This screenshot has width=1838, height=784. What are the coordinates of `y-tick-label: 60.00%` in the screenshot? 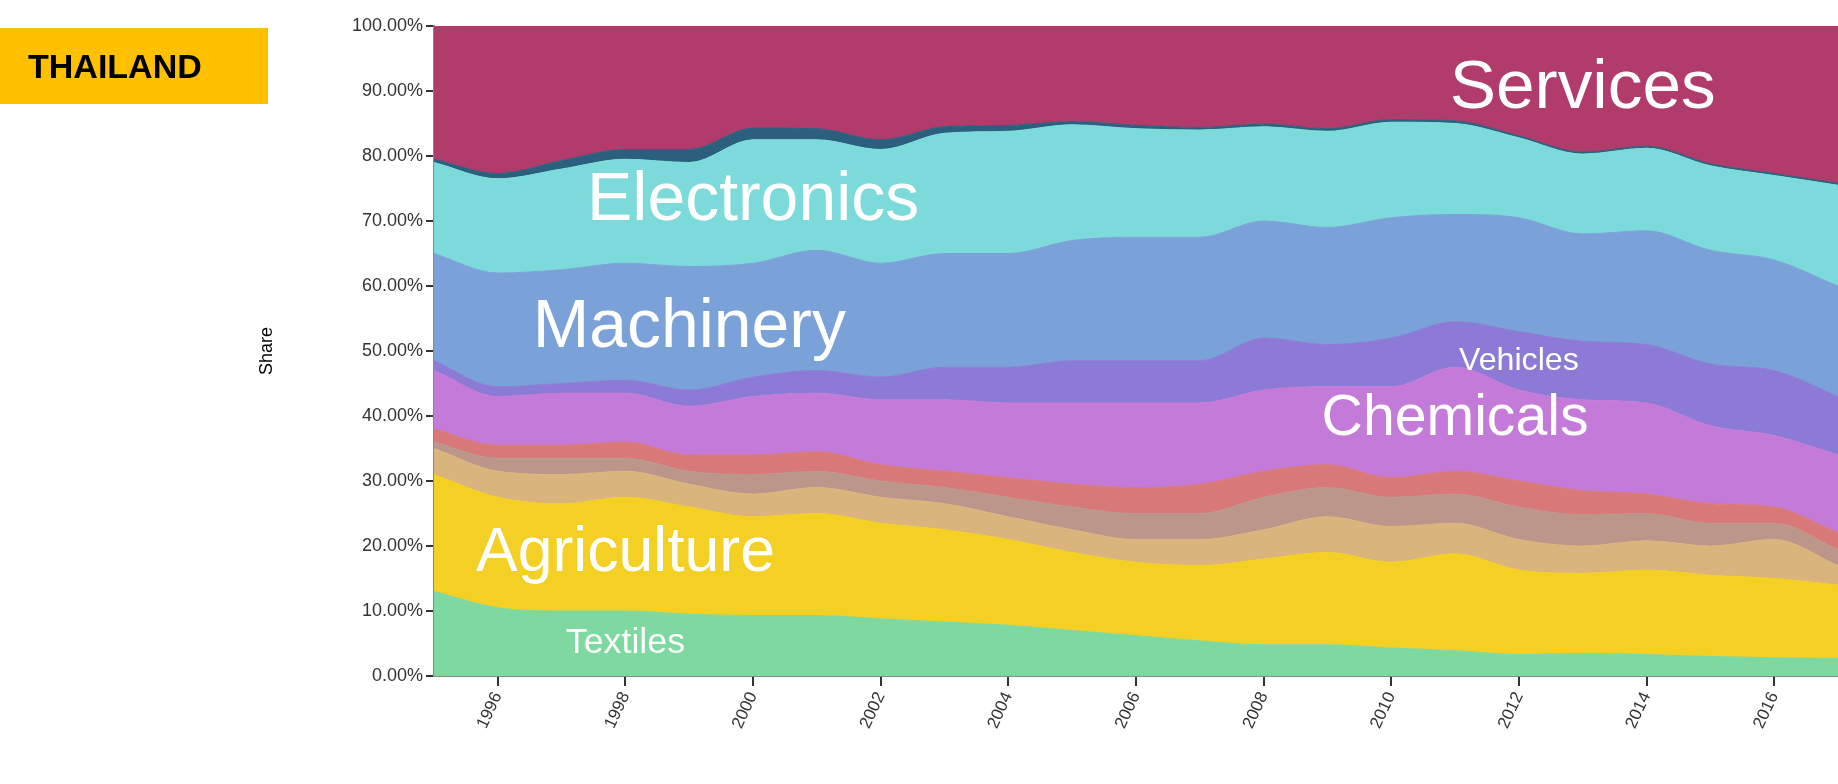 It's located at (392, 284).